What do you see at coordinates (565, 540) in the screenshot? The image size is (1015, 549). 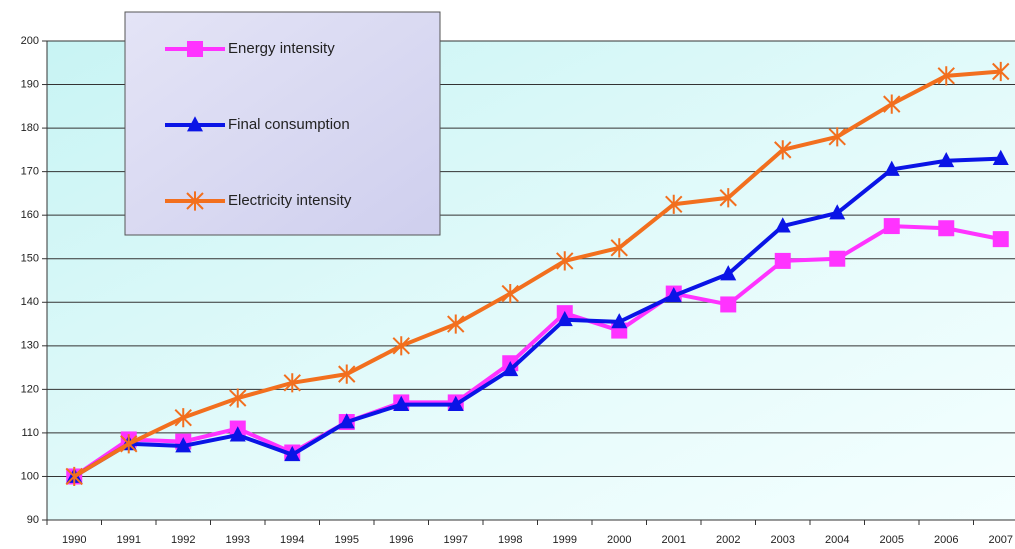 I see `x-tick-label: 1999` at bounding box center [565, 540].